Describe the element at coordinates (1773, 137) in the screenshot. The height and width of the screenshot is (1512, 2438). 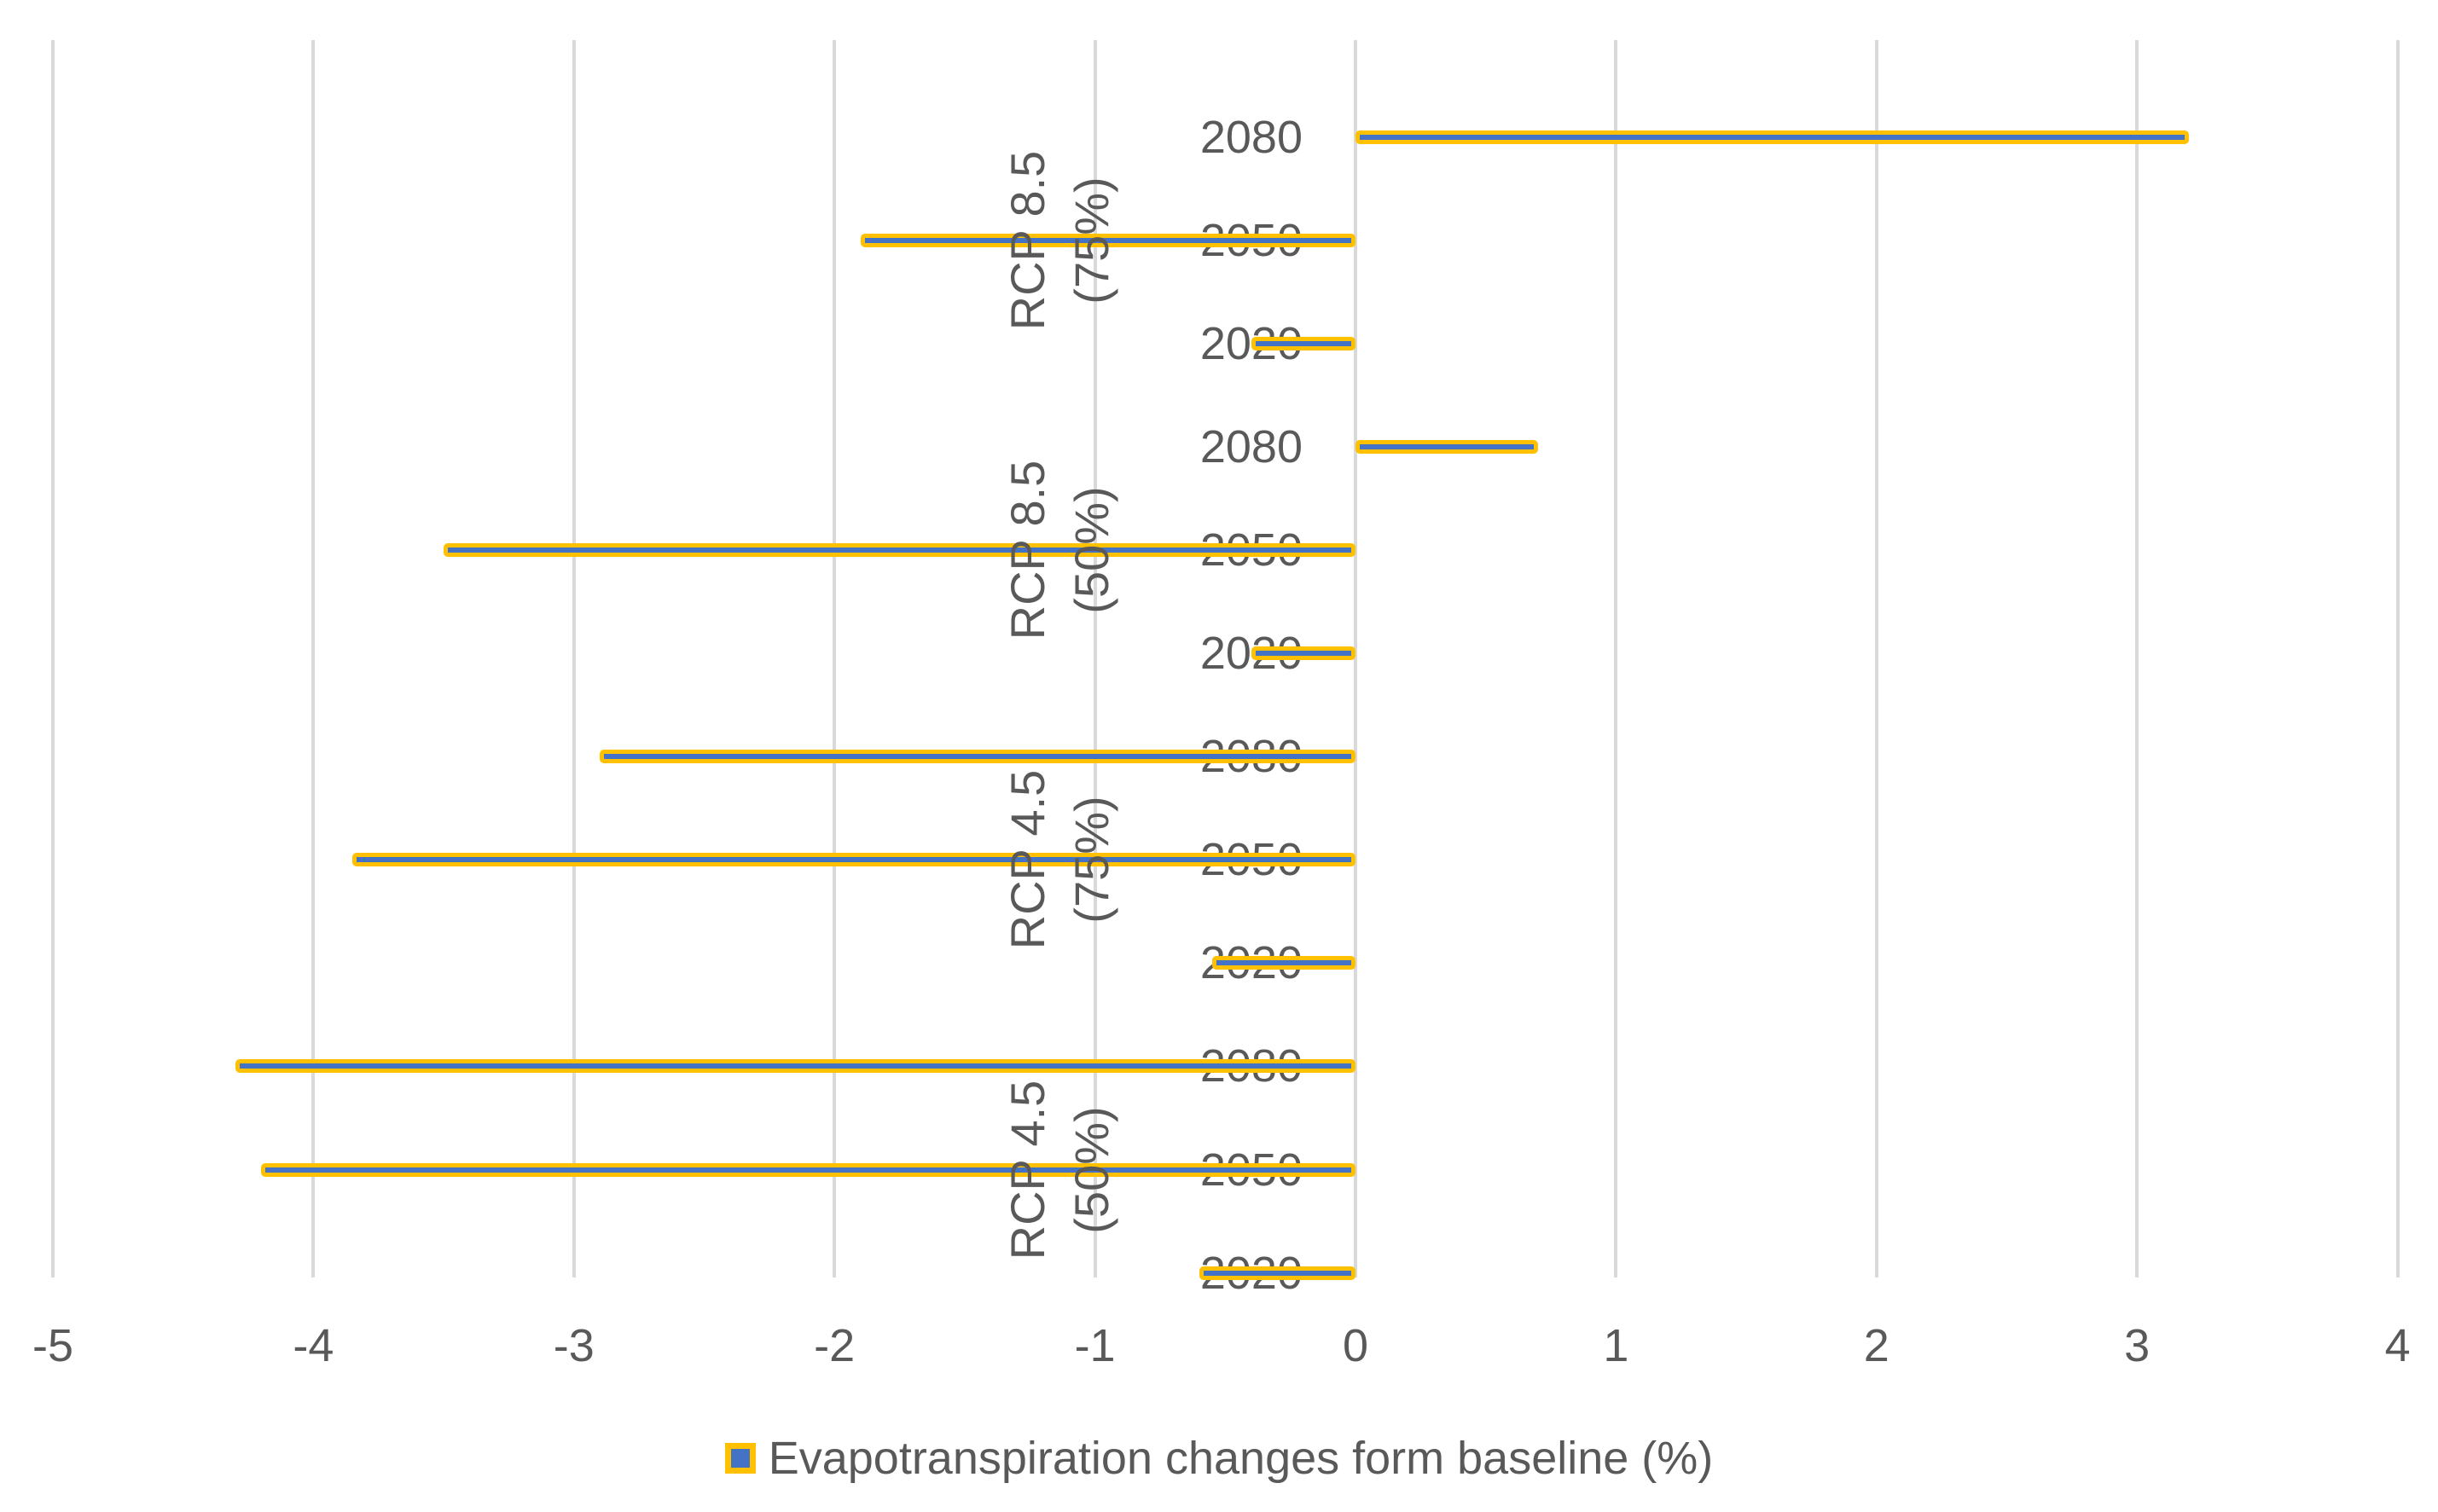
I see `bar-rcp-8.5-75-2080` at that location.